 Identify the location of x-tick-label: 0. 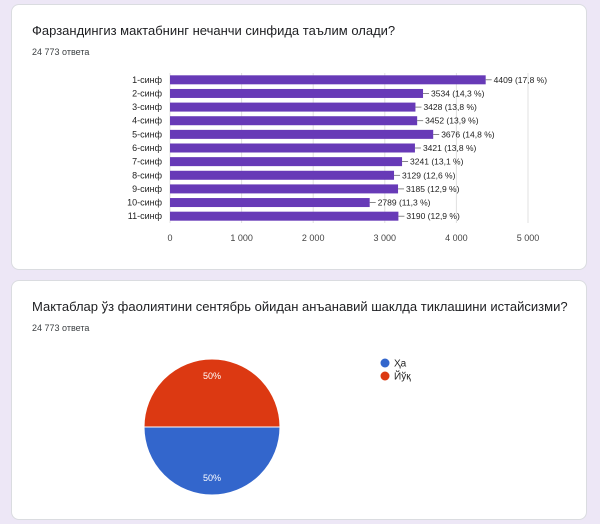
(169, 238).